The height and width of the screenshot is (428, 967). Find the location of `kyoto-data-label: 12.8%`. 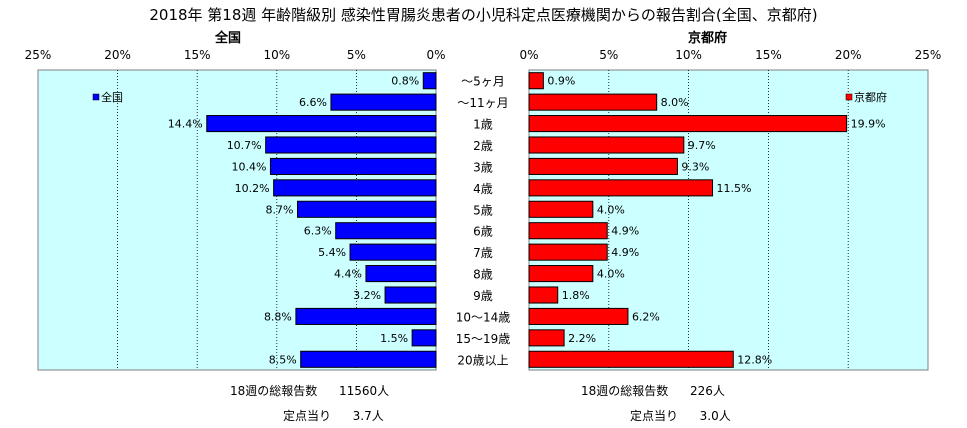

kyoto-data-label: 12.8% is located at coordinates (754, 359).